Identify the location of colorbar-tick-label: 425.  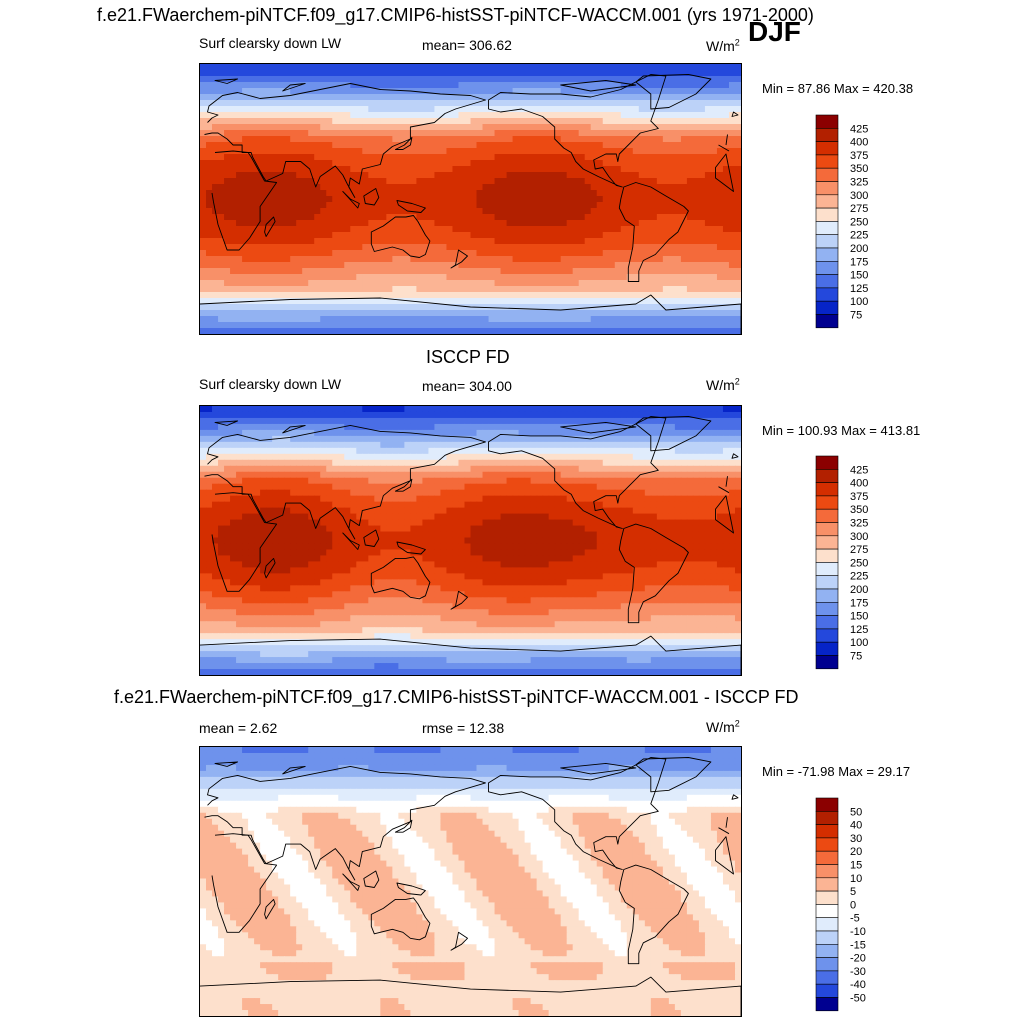
(859, 470).